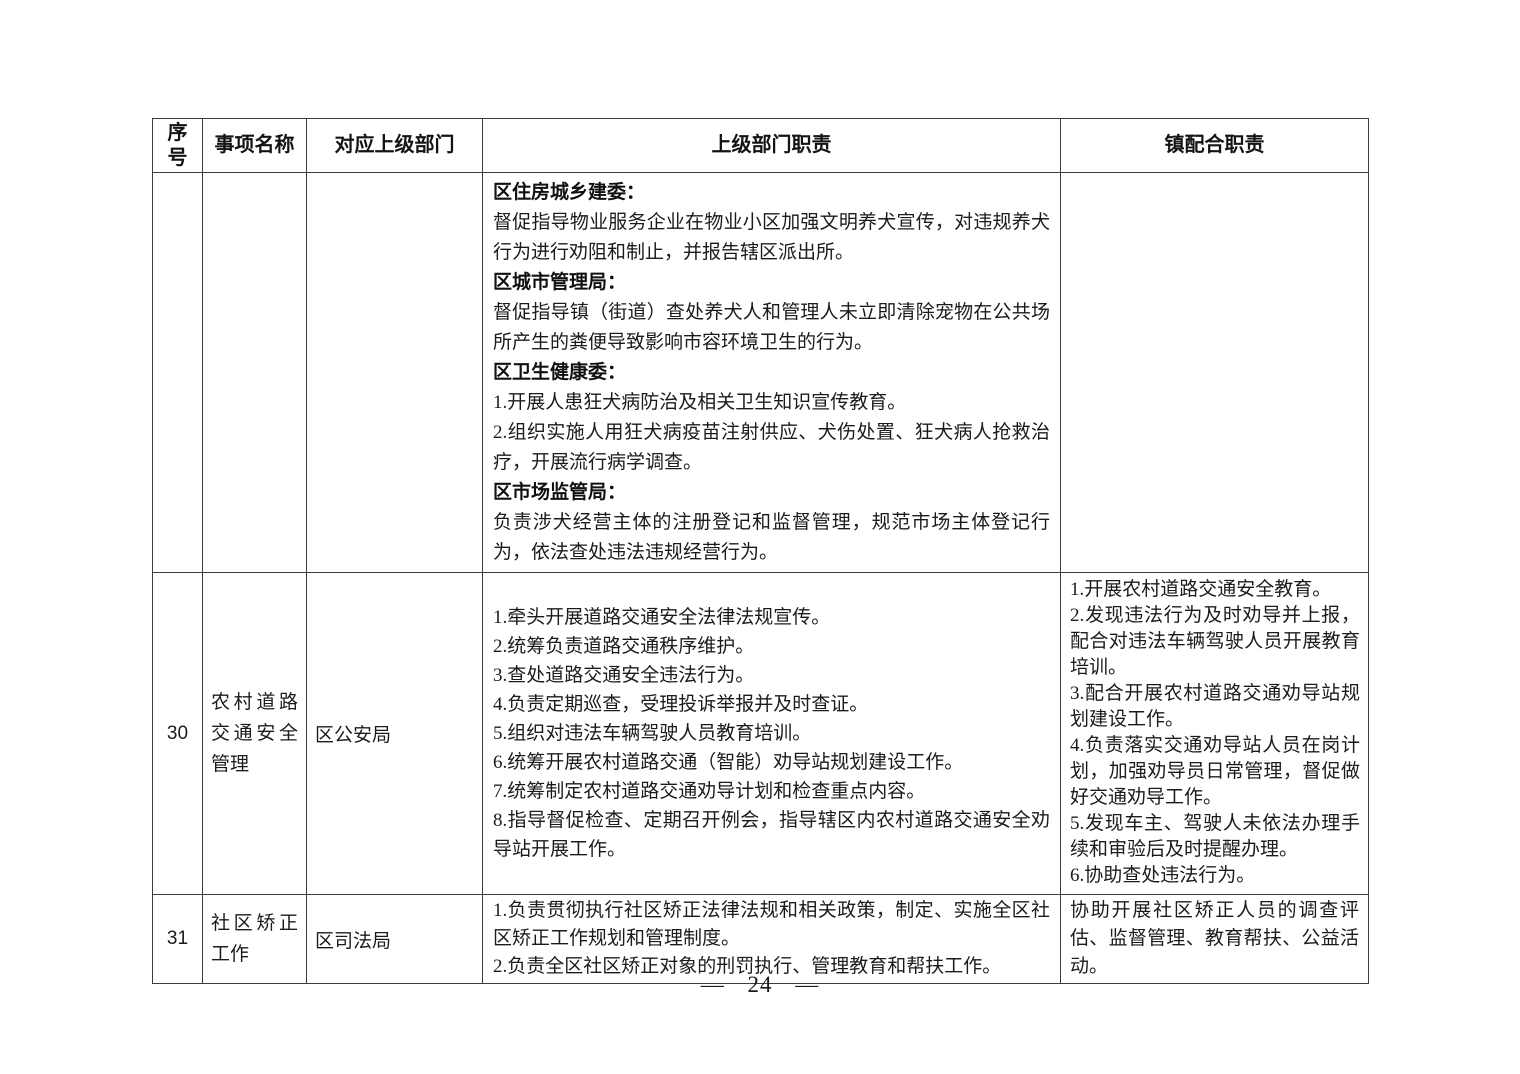  I want to click on header-superior-duties: 上级部门职责, so click(771, 145).